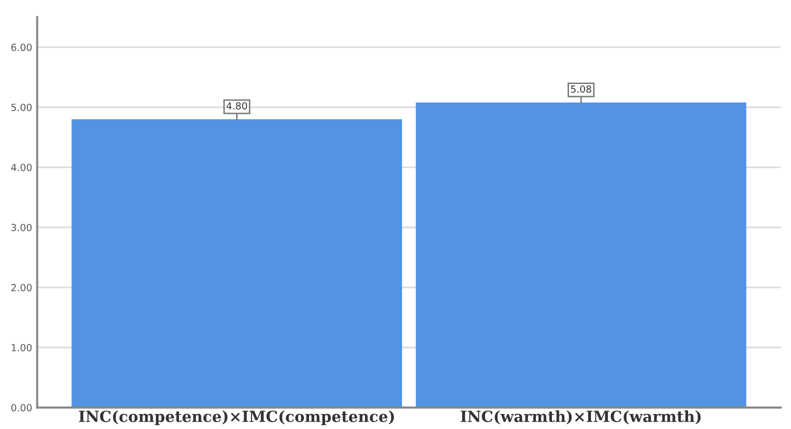 The height and width of the screenshot is (429, 791). I want to click on y-tick-label: 4.00, so click(21, 168).